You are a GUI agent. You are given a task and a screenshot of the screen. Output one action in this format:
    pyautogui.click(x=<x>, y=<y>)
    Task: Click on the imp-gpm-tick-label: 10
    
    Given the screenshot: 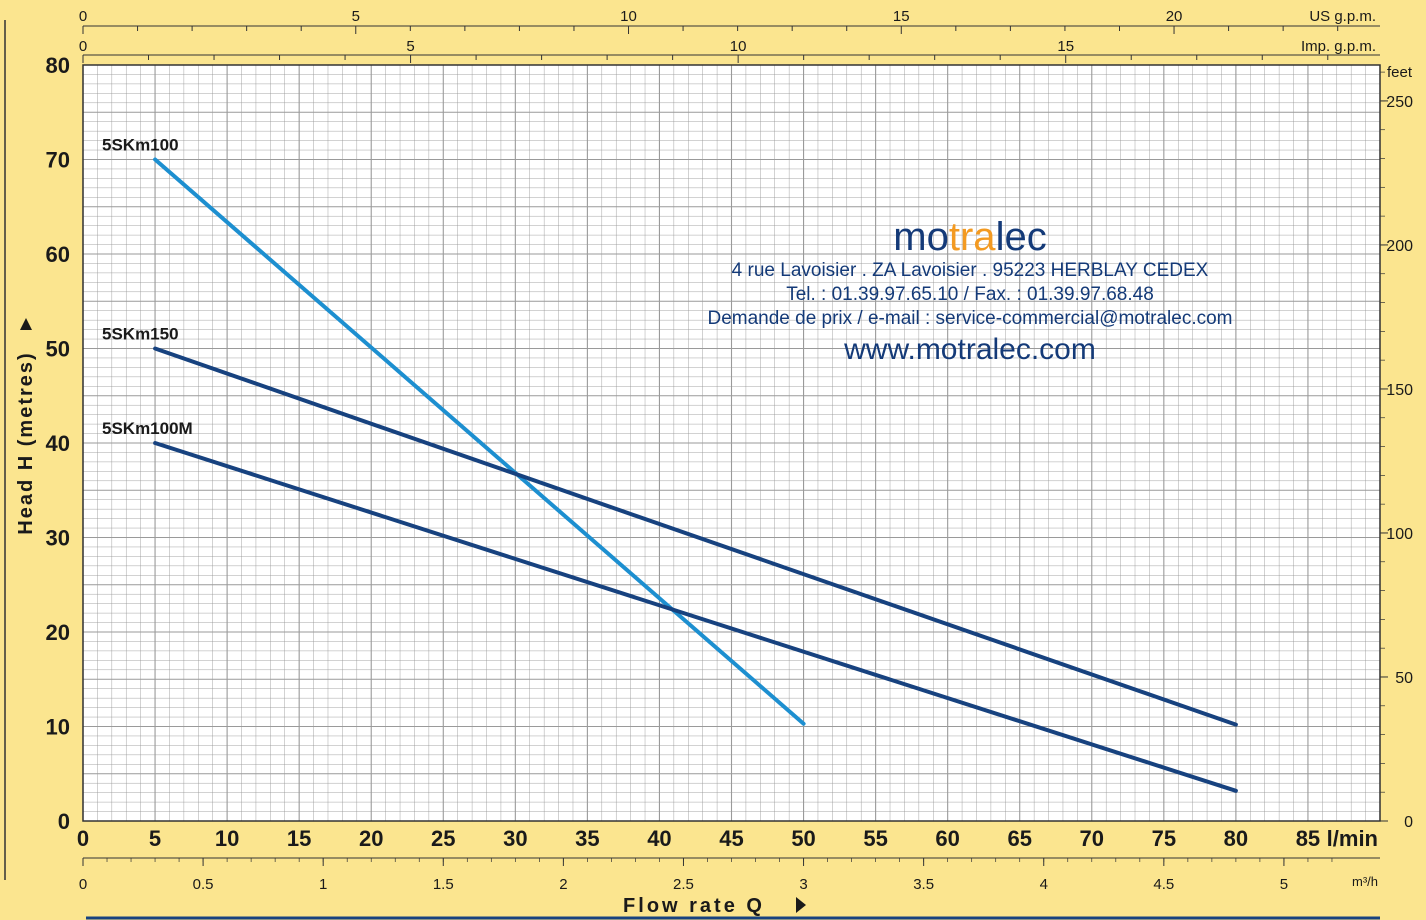 What is the action you would take?
    pyautogui.click(x=738, y=46)
    